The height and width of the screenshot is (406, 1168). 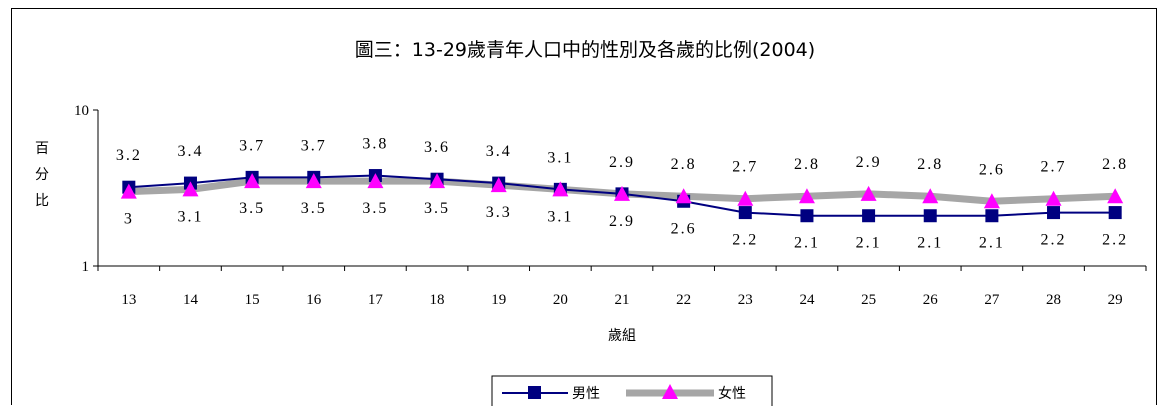 What do you see at coordinates (128, 300) in the screenshot?
I see `x-tick-label: 13` at bounding box center [128, 300].